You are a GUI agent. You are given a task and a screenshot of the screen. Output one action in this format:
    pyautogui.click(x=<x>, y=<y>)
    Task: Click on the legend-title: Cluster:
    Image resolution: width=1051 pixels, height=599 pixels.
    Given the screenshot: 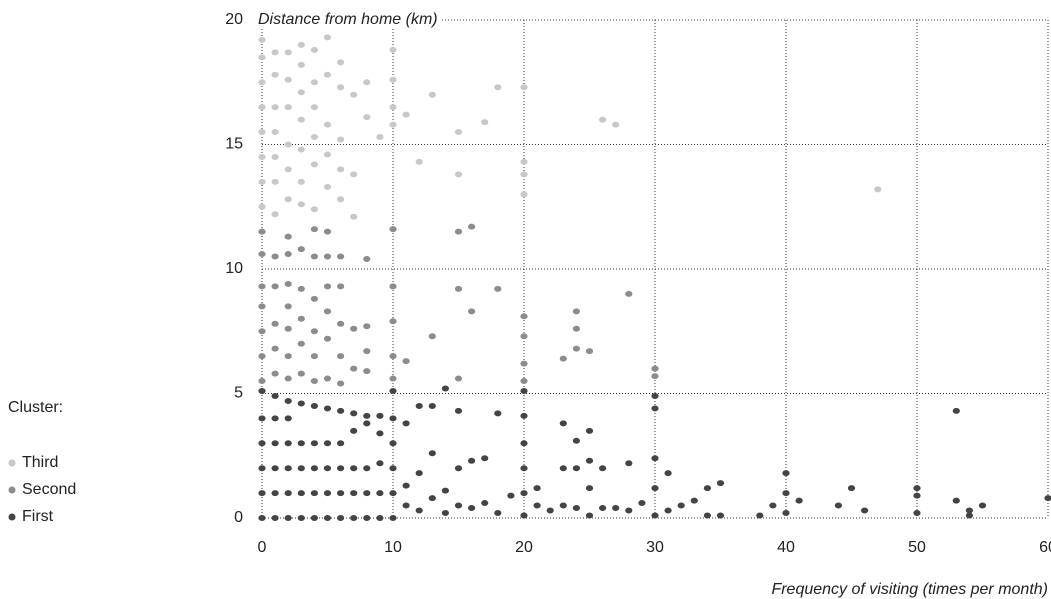 What is the action you would take?
    pyautogui.click(x=35, y=407)
    